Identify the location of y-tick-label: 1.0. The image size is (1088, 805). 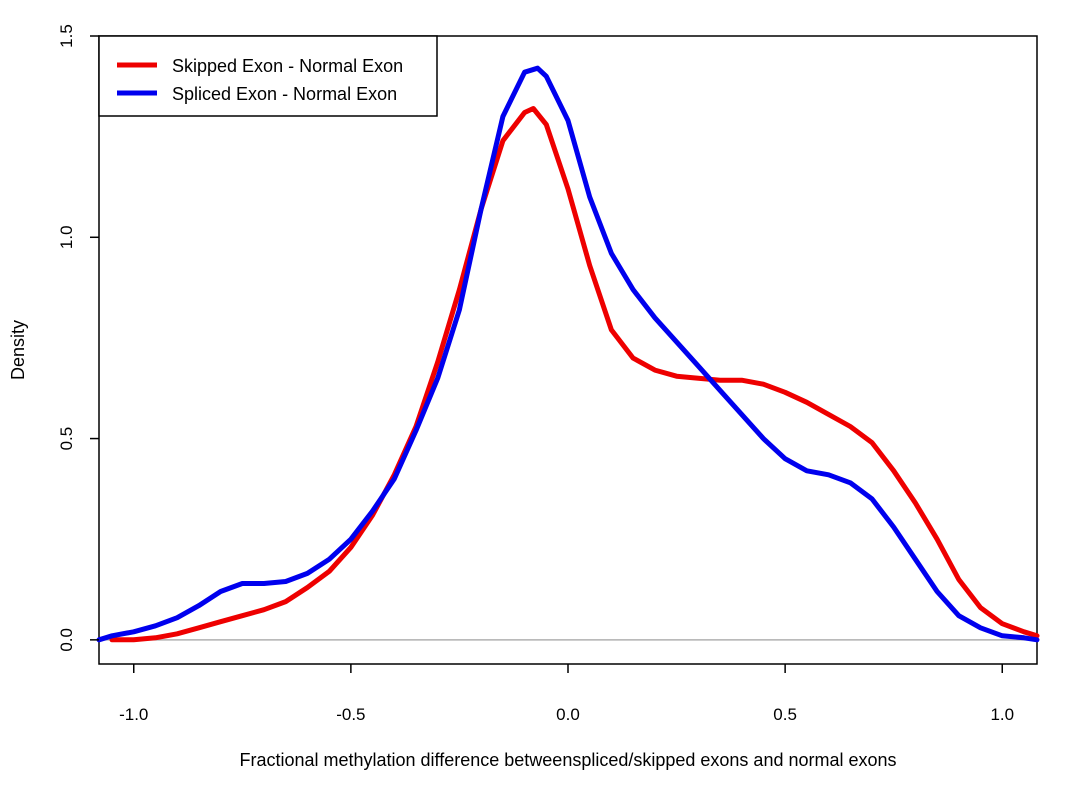
(66, 237).